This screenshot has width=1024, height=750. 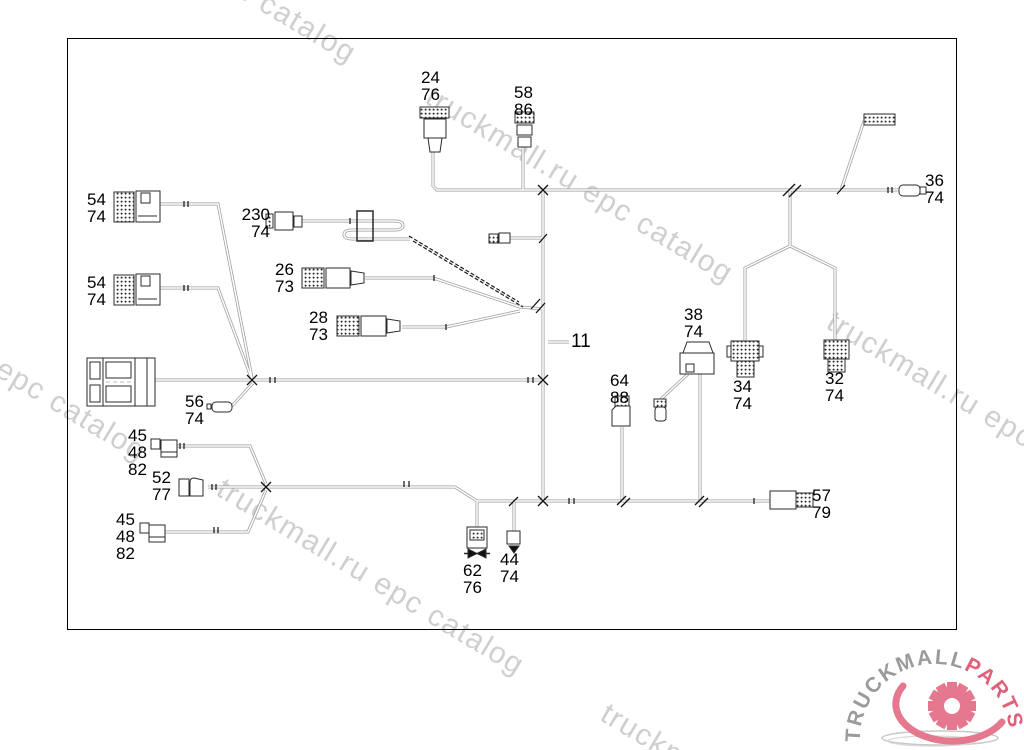 What do you see at coordinates (137, 289) in the screenshot?
I see `connector-54-74-b` at bounding box center [137, 289].